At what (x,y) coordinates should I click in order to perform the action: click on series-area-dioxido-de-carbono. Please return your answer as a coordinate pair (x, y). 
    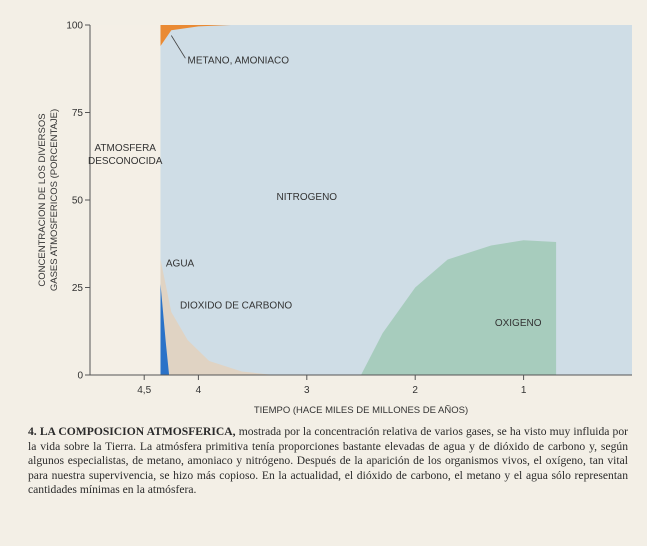
    Looking at the image, I should click on (217, 317).